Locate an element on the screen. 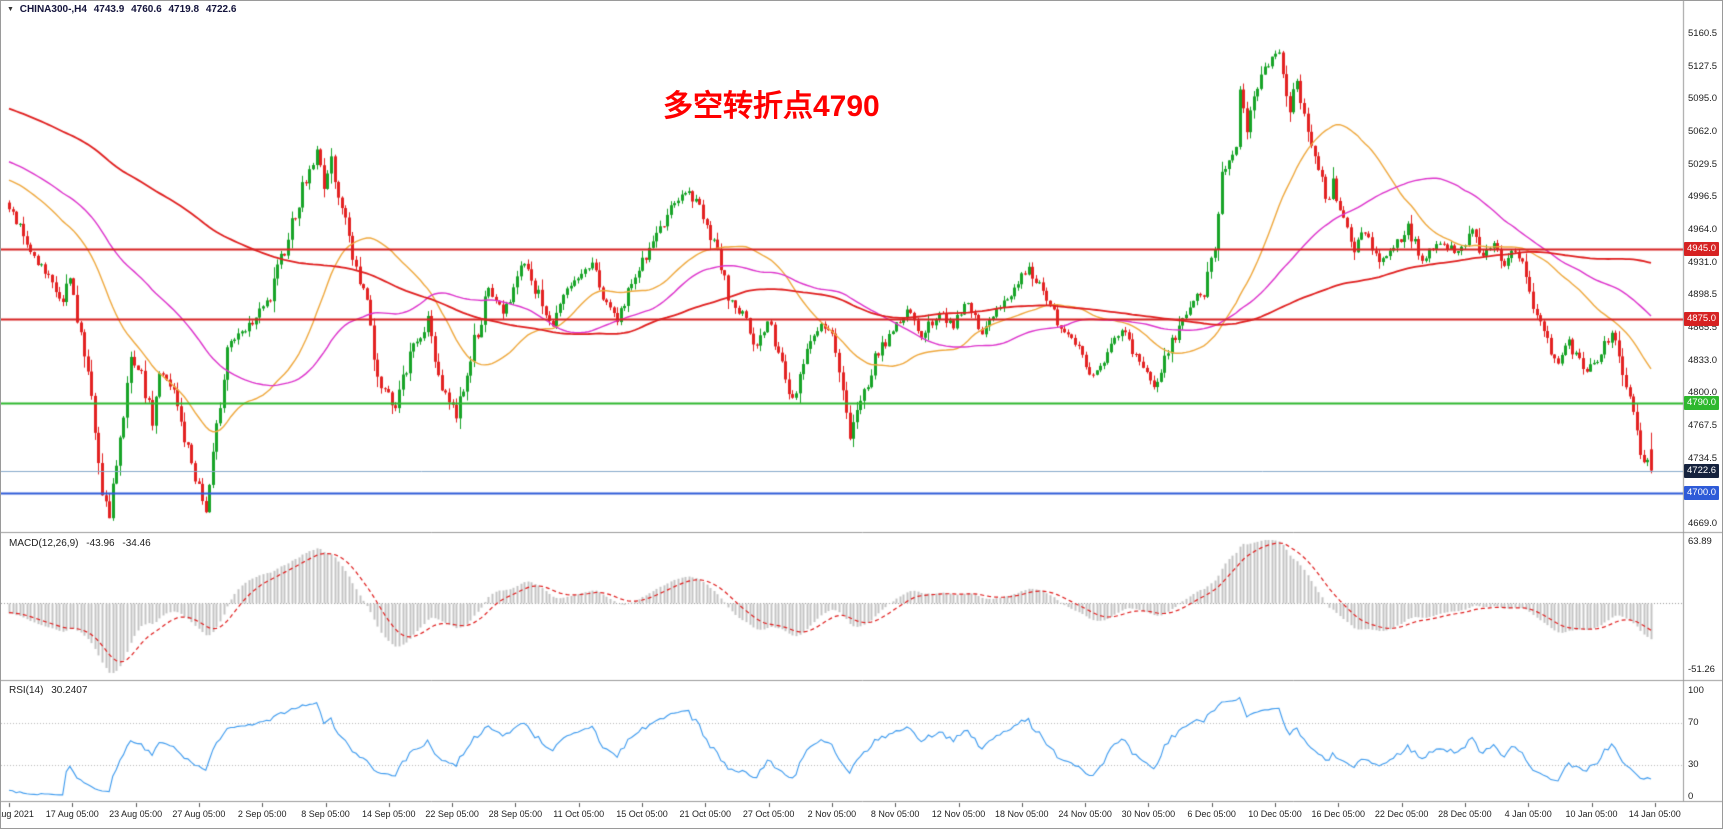 This screenshot has width=1723, height=829. price-line-badge: 4790.0 is located at coordinates (1702, 403).